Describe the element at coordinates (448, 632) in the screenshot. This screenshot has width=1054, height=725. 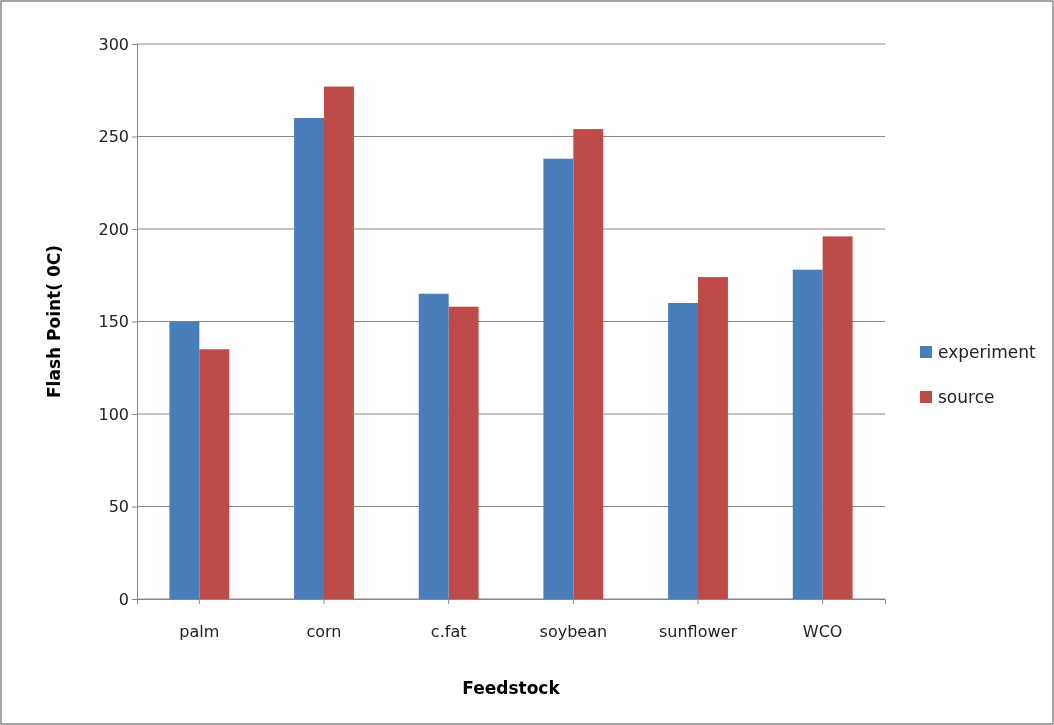
I see `x-tick-label: c.fat` at that location.